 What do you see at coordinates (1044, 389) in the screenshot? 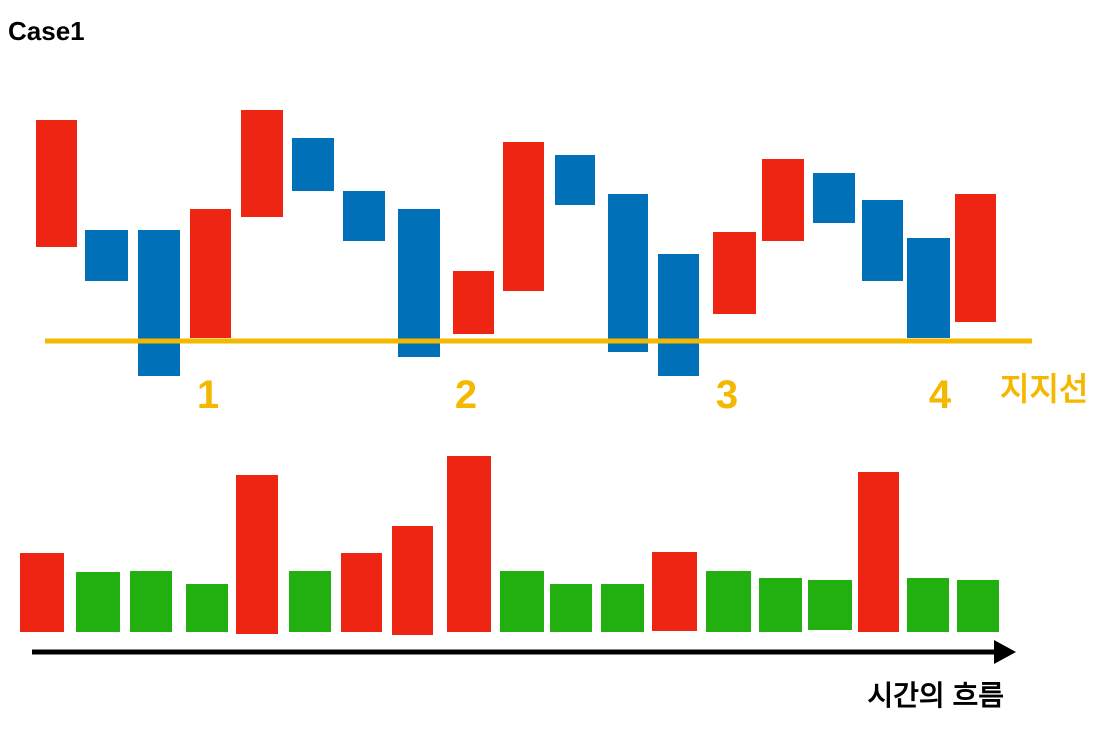
I see `support-label: 지지선` at bounding box center [1044, 389].